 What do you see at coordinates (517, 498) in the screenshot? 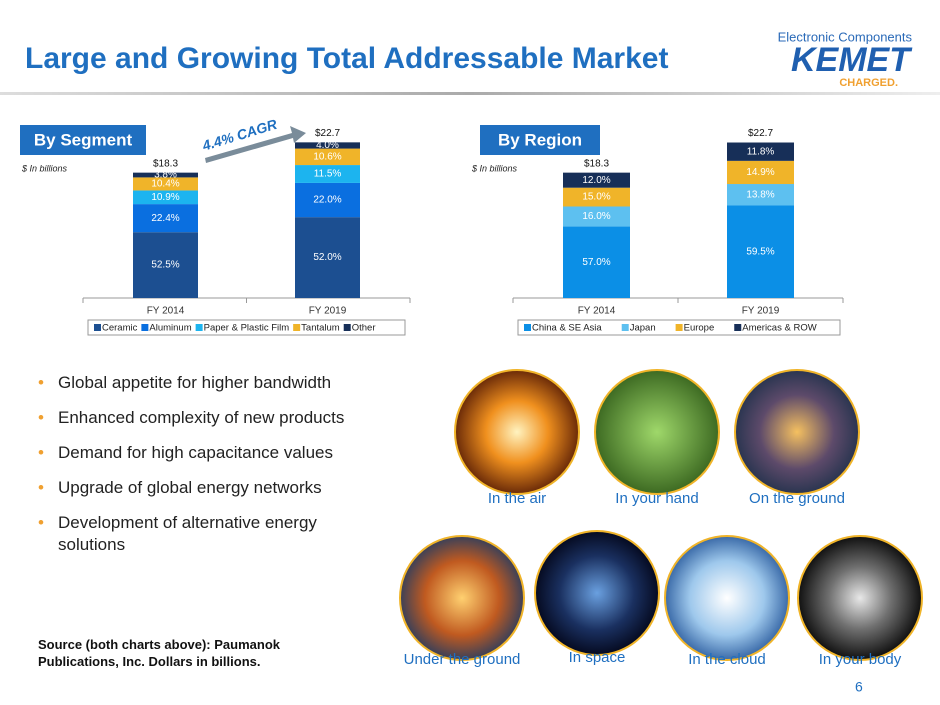
I see `image-caption: In the air` at bounding box center [517, 498].